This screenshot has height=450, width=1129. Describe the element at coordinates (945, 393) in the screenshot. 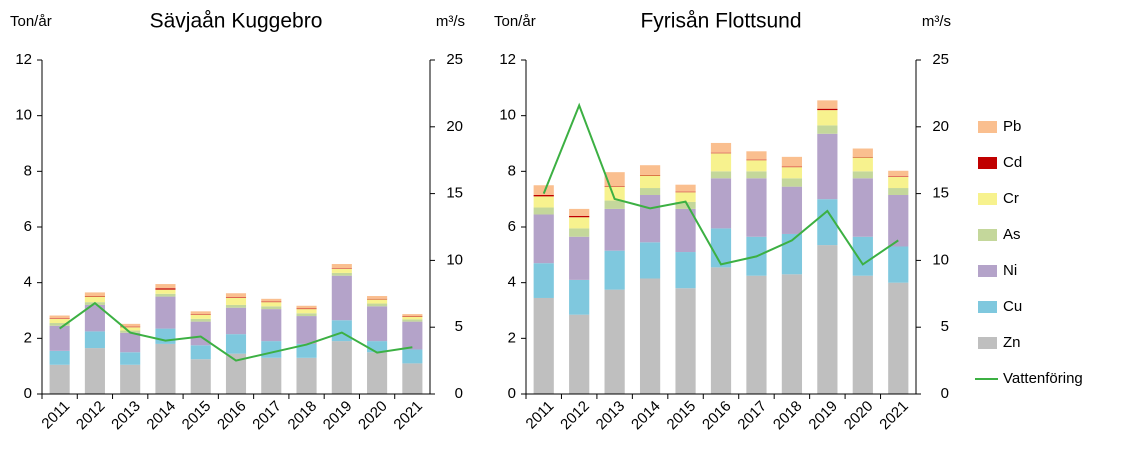

I see `y2-tick-label: 0` at that location.